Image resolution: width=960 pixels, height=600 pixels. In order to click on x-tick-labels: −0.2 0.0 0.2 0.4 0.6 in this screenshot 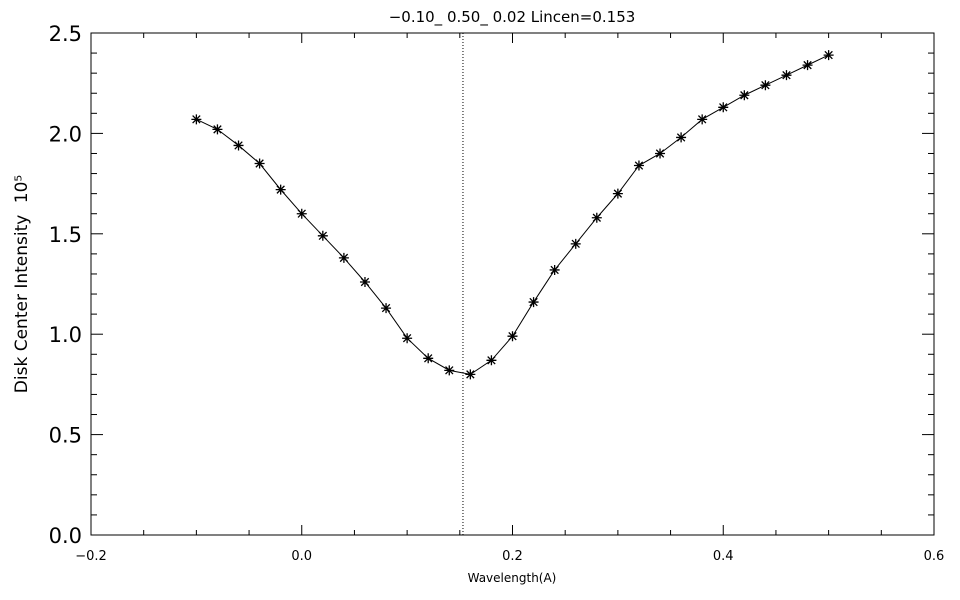, I will do `click(509, 556)`.